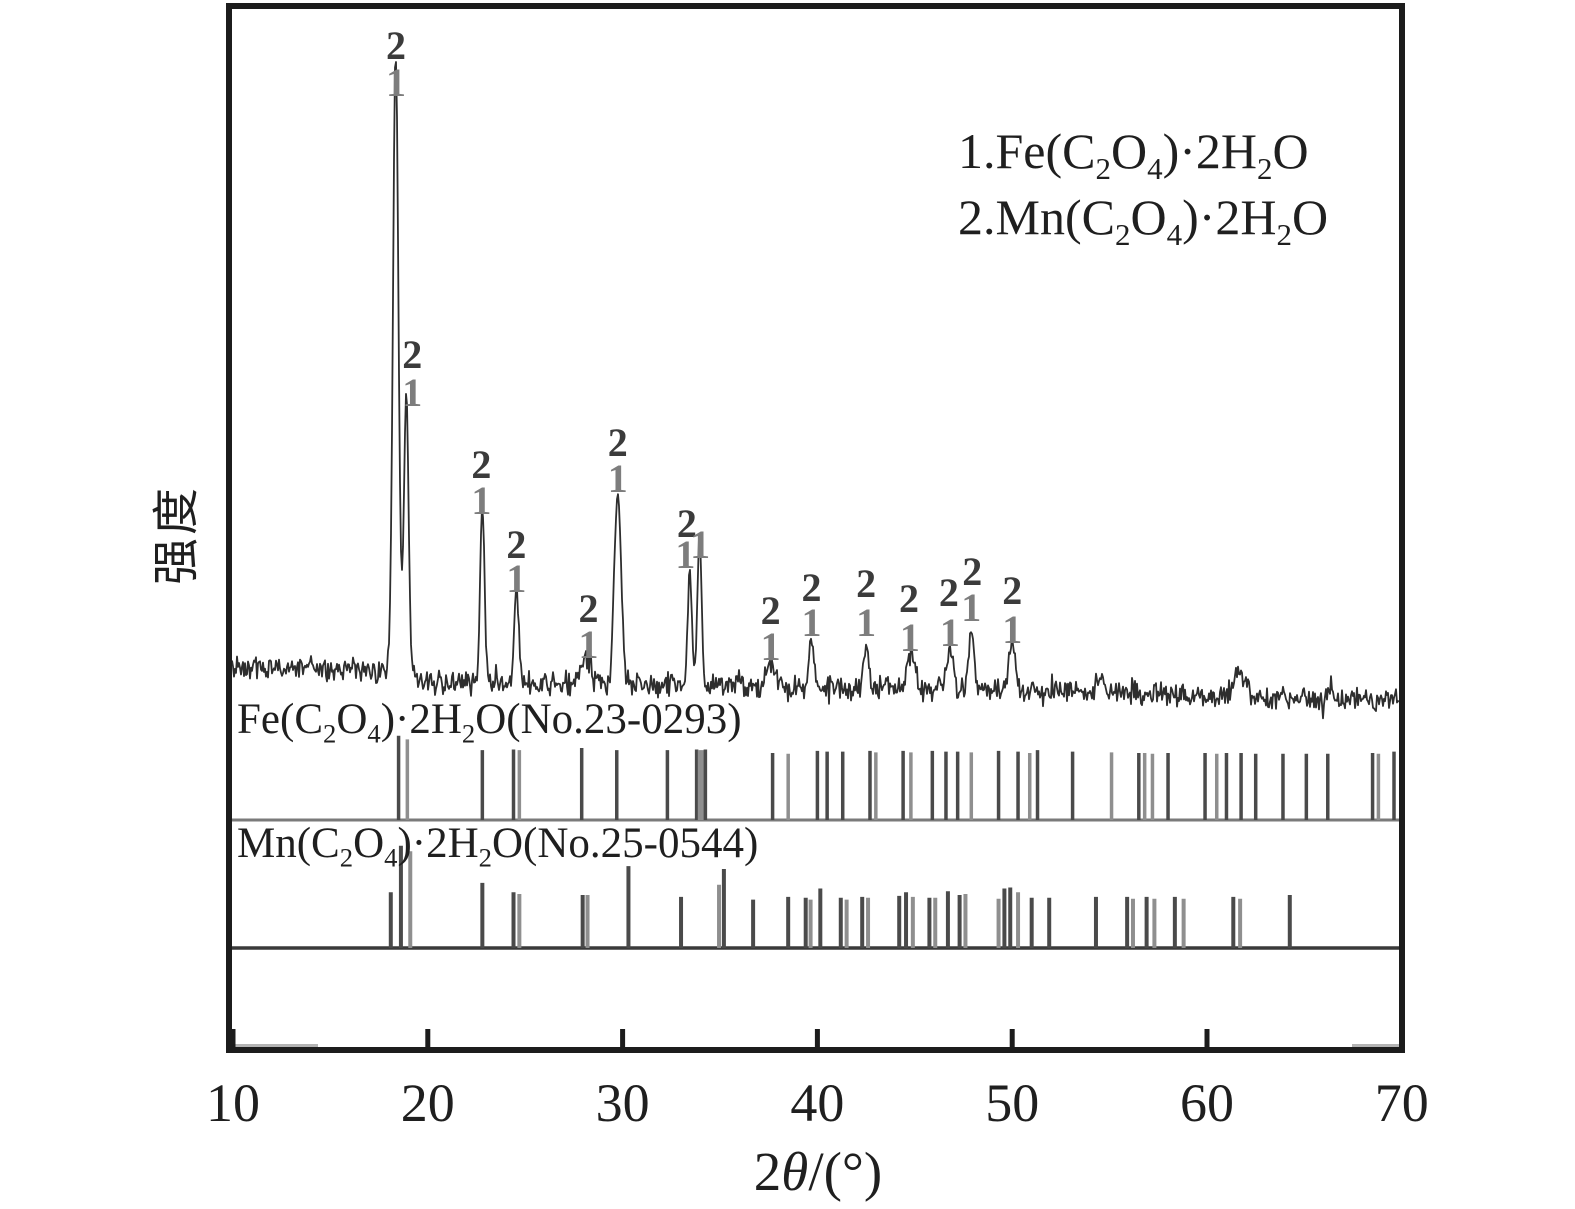 The height and width of the screenshot is (1209, 1575). What do you see at coordinates (1143, 220) in the screenshot?
I see `legend-item-mn: 2.Mn(C2O4)·2H2O` at bounding box center [1143, 220].